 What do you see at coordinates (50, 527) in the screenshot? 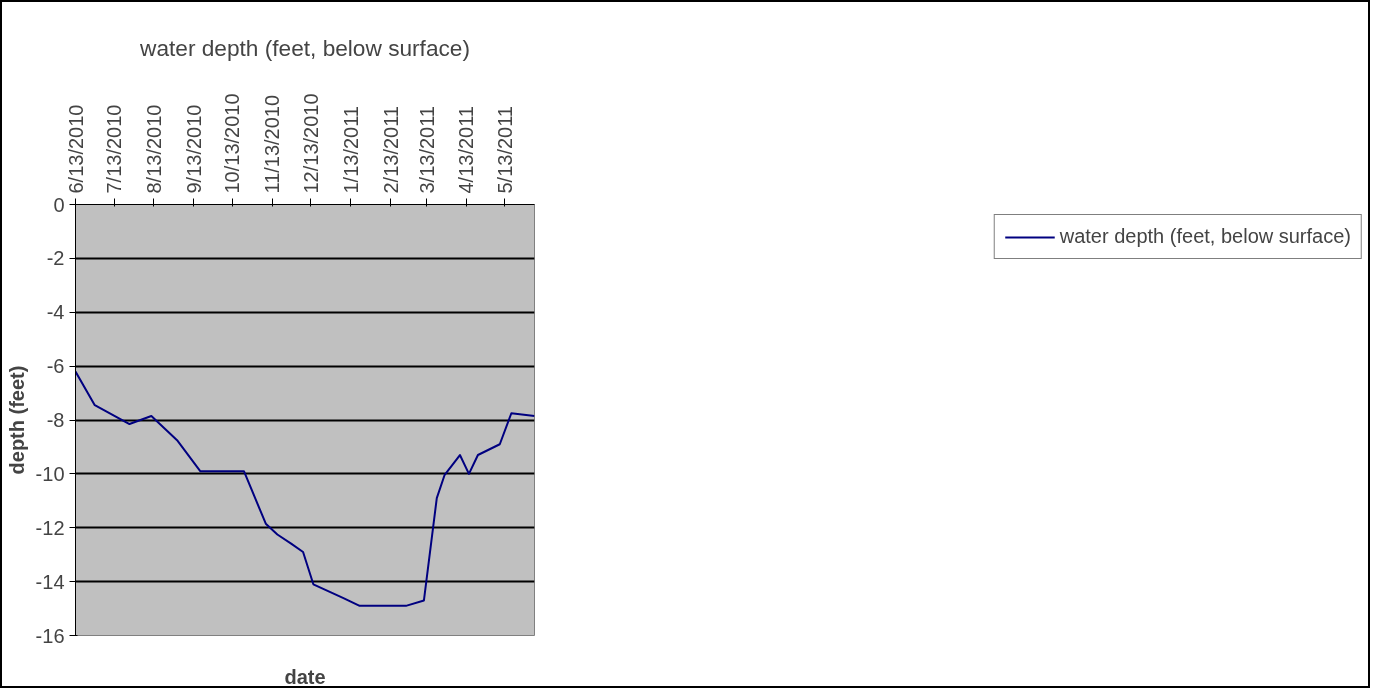
I see `y-tick-label: -12` at bounding box center [50, 527].